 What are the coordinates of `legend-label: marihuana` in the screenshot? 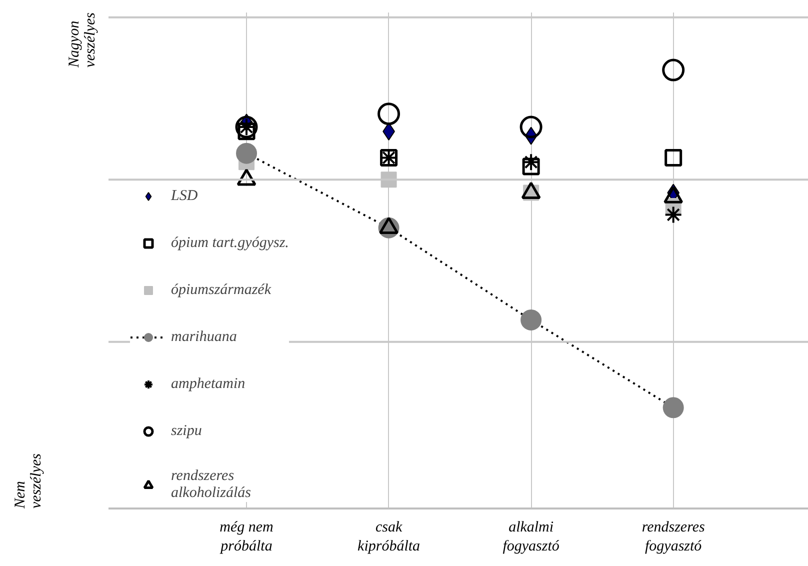 It's located at (204, 337).